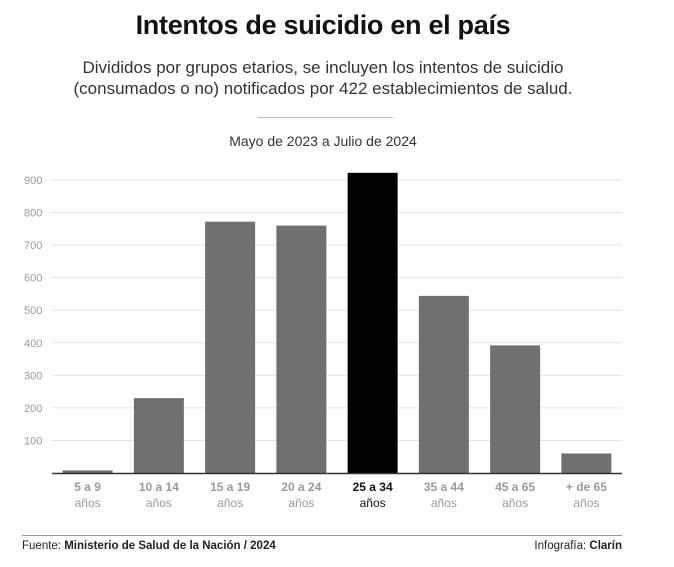 Image resolution: width=674 pixels, height=567 pixels. I want to click on credit-note: Infografía: Clarín, so click(578, 546).